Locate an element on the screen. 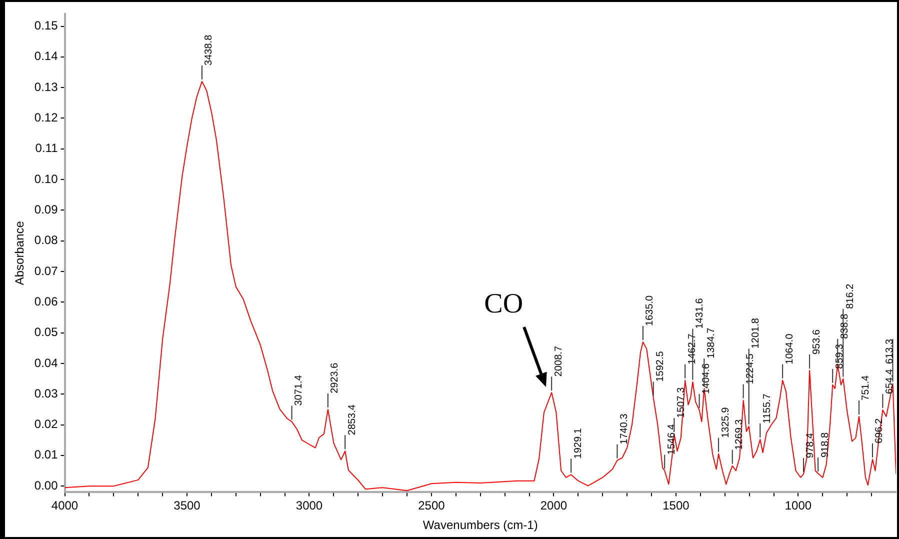  annotation: 3438.8 is located at coordinates (209, 50).